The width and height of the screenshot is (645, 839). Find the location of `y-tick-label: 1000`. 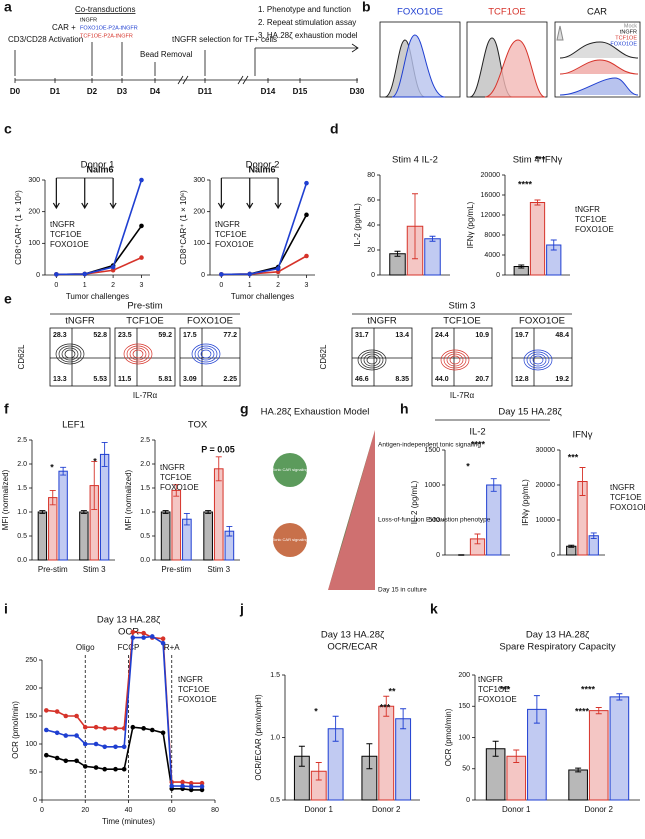

y-tick-label: 1000 is located at coordinates (432, 485).